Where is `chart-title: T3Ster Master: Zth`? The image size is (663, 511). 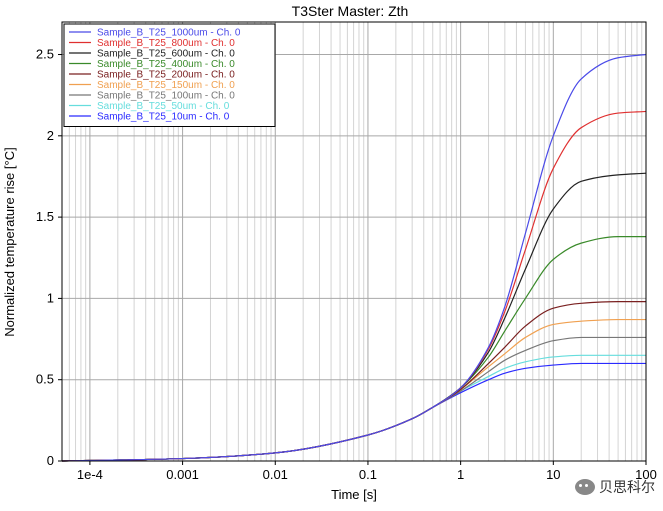 chart-title: T3Ster Master: Zth is located at coordinates (350, 11).